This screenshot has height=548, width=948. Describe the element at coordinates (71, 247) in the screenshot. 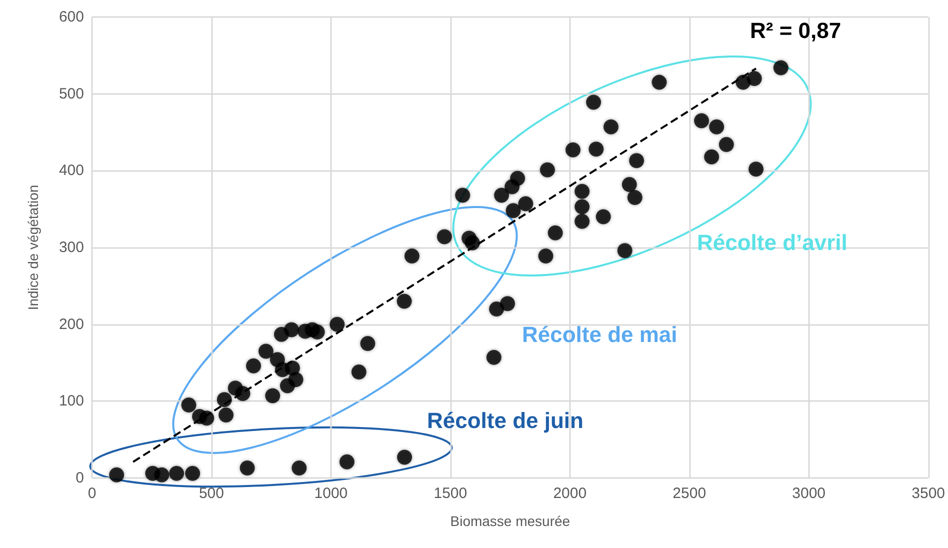

I see `y-tick-label: 300` at that location.